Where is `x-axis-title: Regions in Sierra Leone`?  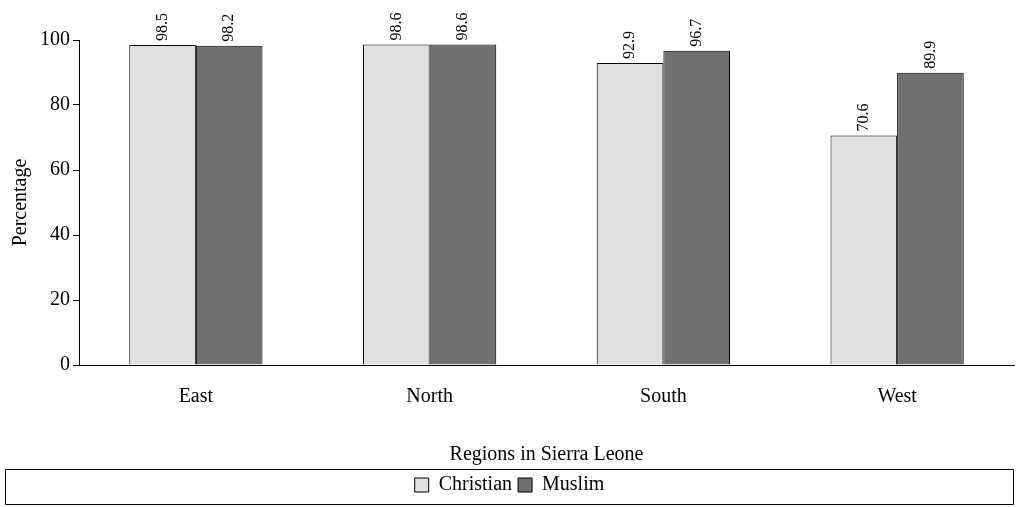 x-axis-title: Regions in Sierra Leone is located at coordinates (546, 454).